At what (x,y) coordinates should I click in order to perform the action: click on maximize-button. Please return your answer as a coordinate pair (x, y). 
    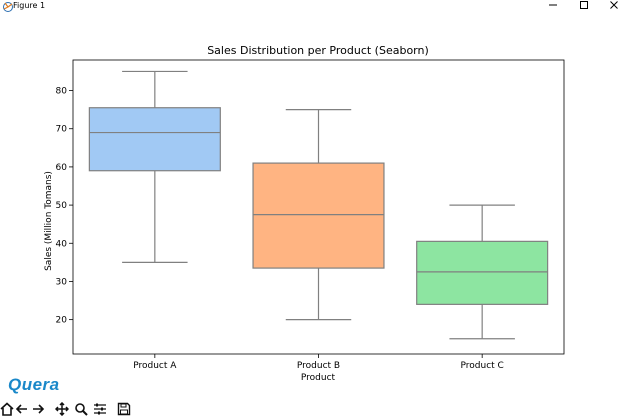
    Looking at the image, I should click on (584, 5).